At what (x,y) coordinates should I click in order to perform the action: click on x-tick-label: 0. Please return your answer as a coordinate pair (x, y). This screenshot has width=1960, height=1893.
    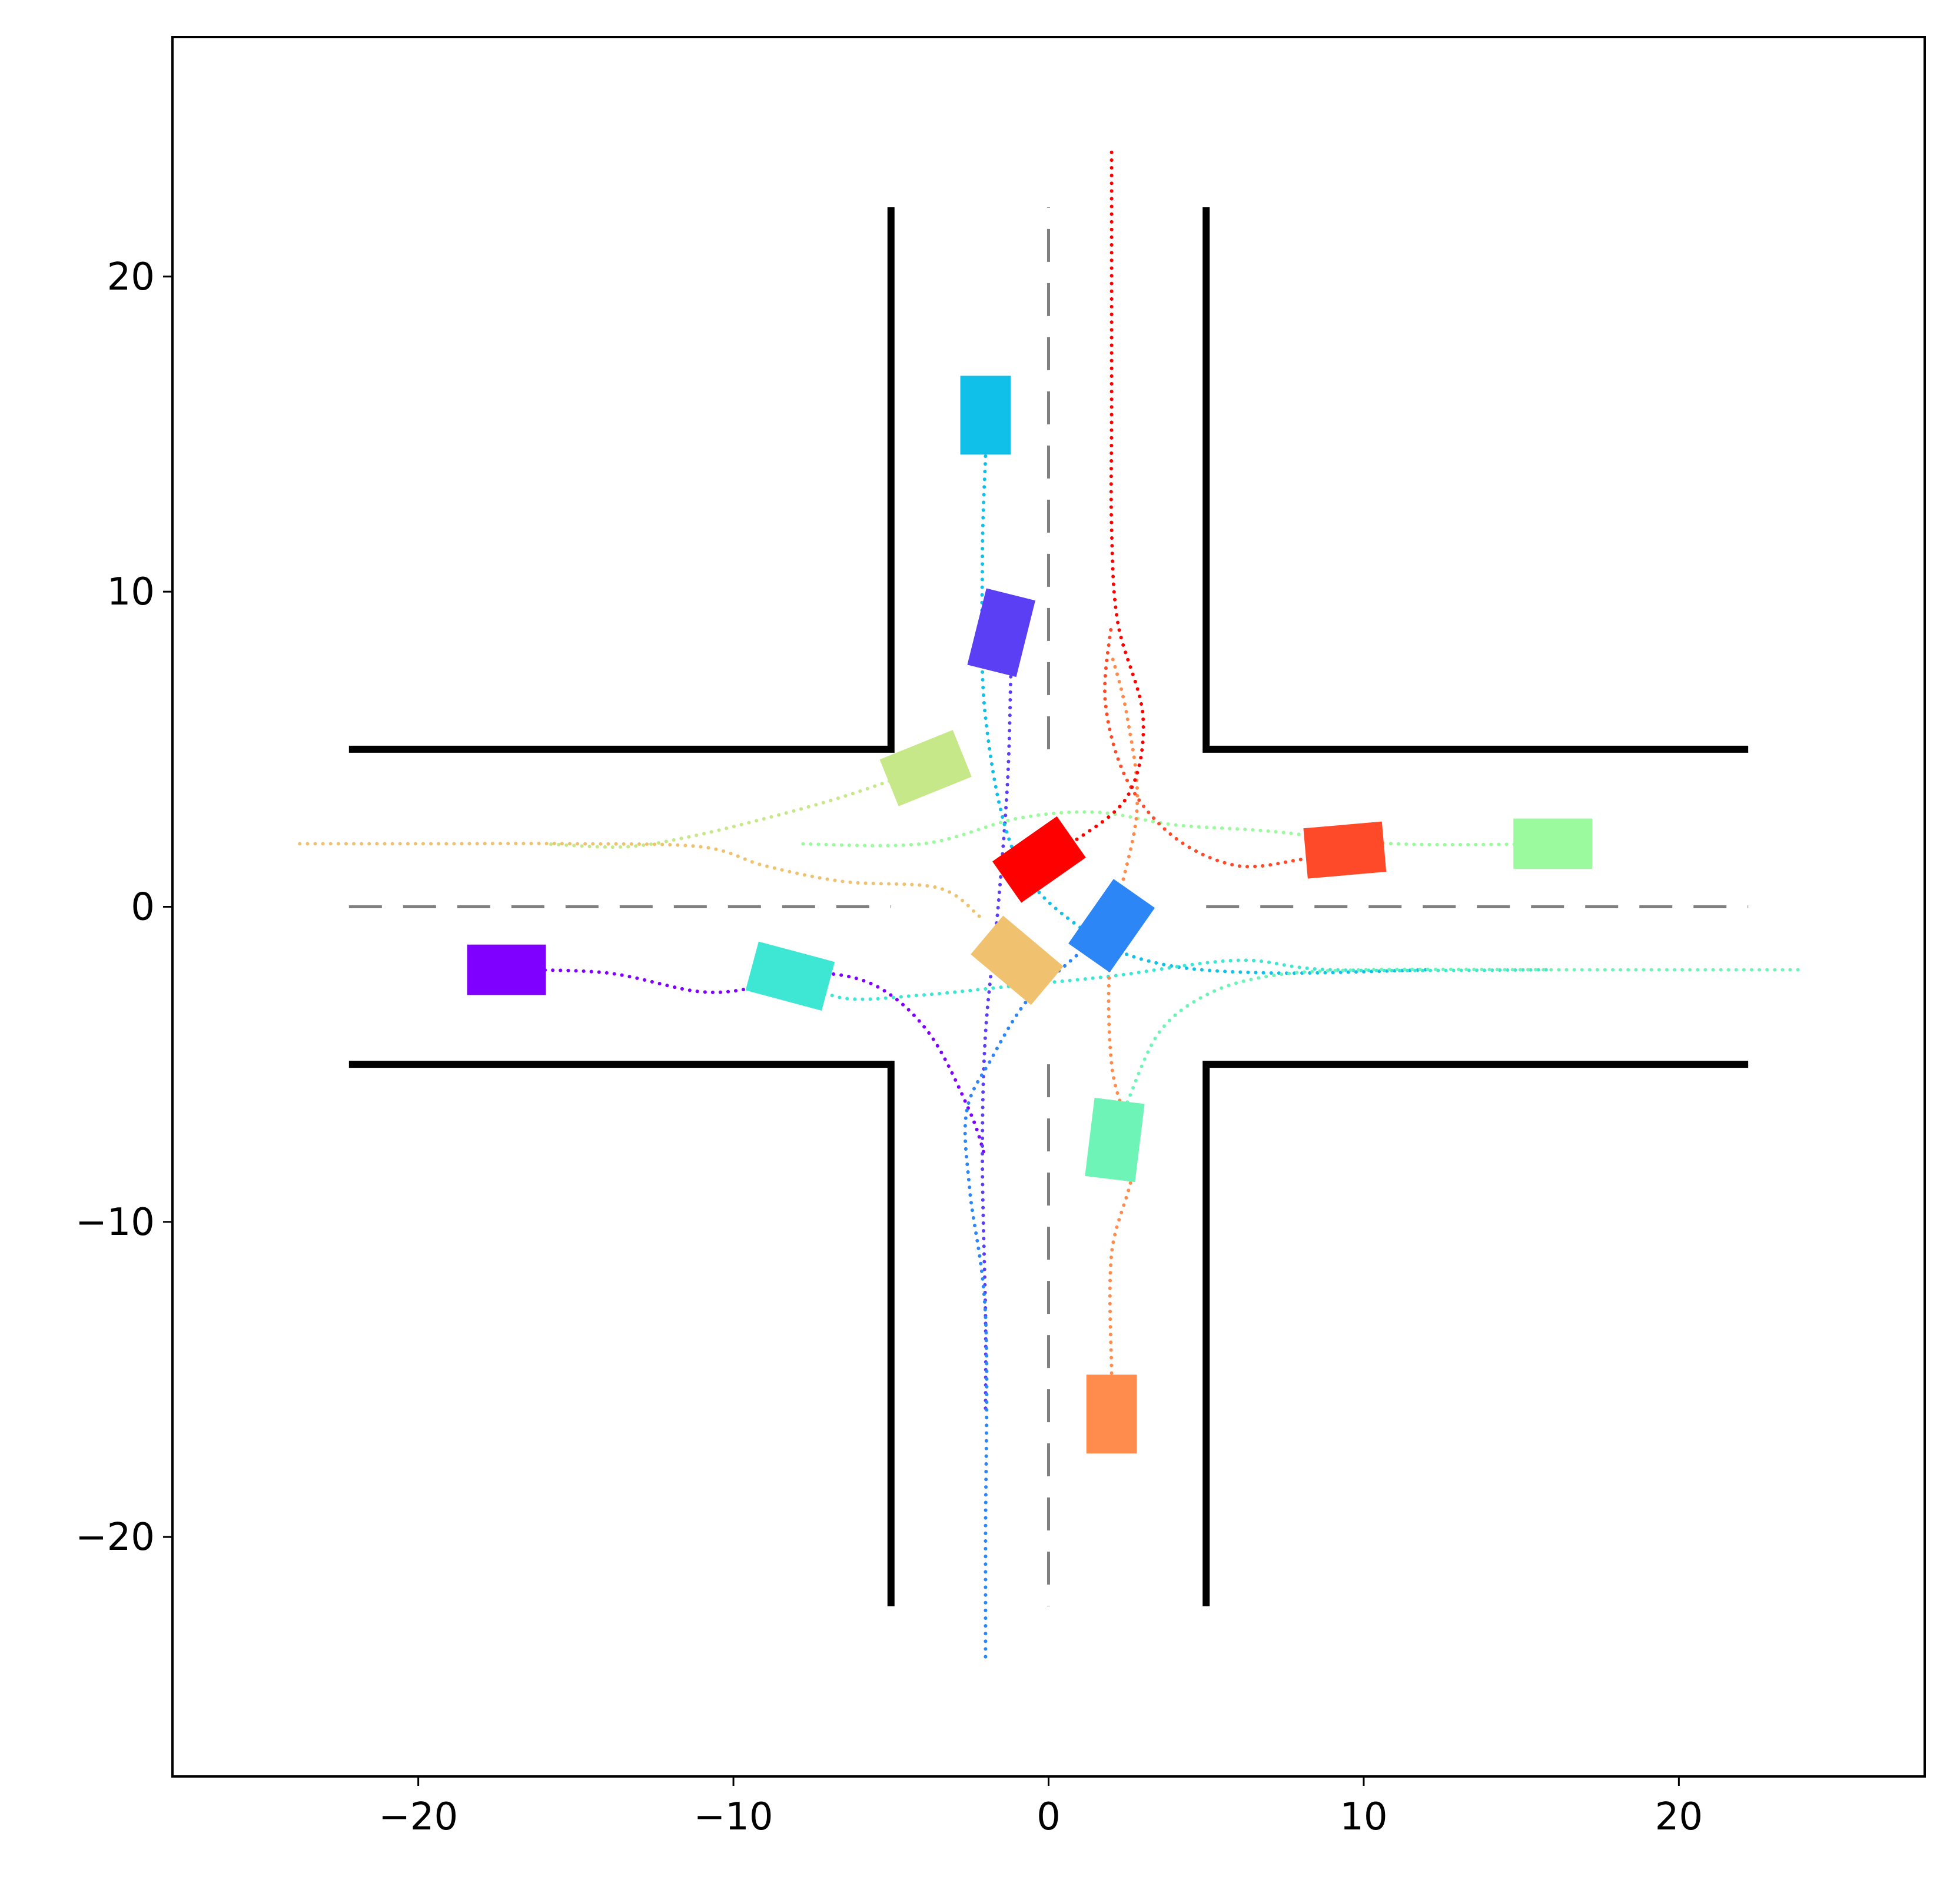
    Looking at the image, I should click on (1049, 1817).